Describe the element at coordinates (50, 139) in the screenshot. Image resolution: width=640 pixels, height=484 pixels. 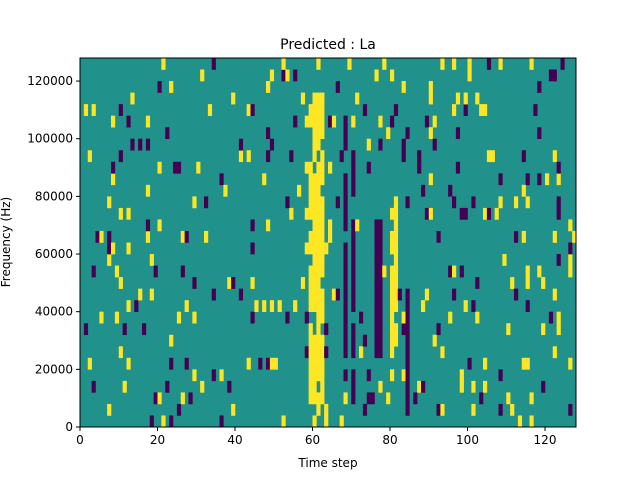
I see `y-tick-label: 100000` at that location.